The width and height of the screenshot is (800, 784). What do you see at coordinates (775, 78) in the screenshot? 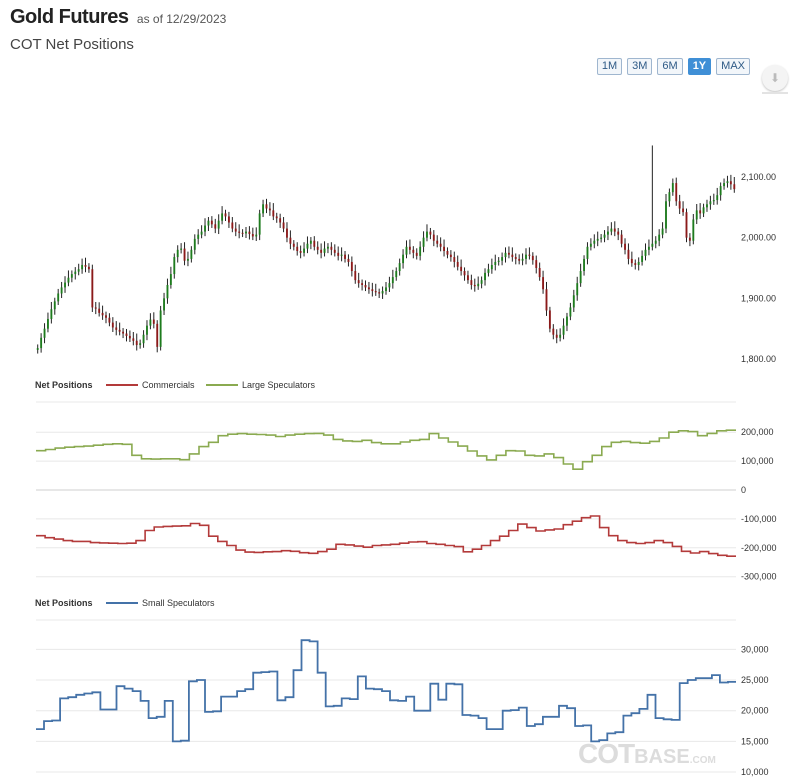
I see `download-button: ⬇` at bounding box center [775, 78].